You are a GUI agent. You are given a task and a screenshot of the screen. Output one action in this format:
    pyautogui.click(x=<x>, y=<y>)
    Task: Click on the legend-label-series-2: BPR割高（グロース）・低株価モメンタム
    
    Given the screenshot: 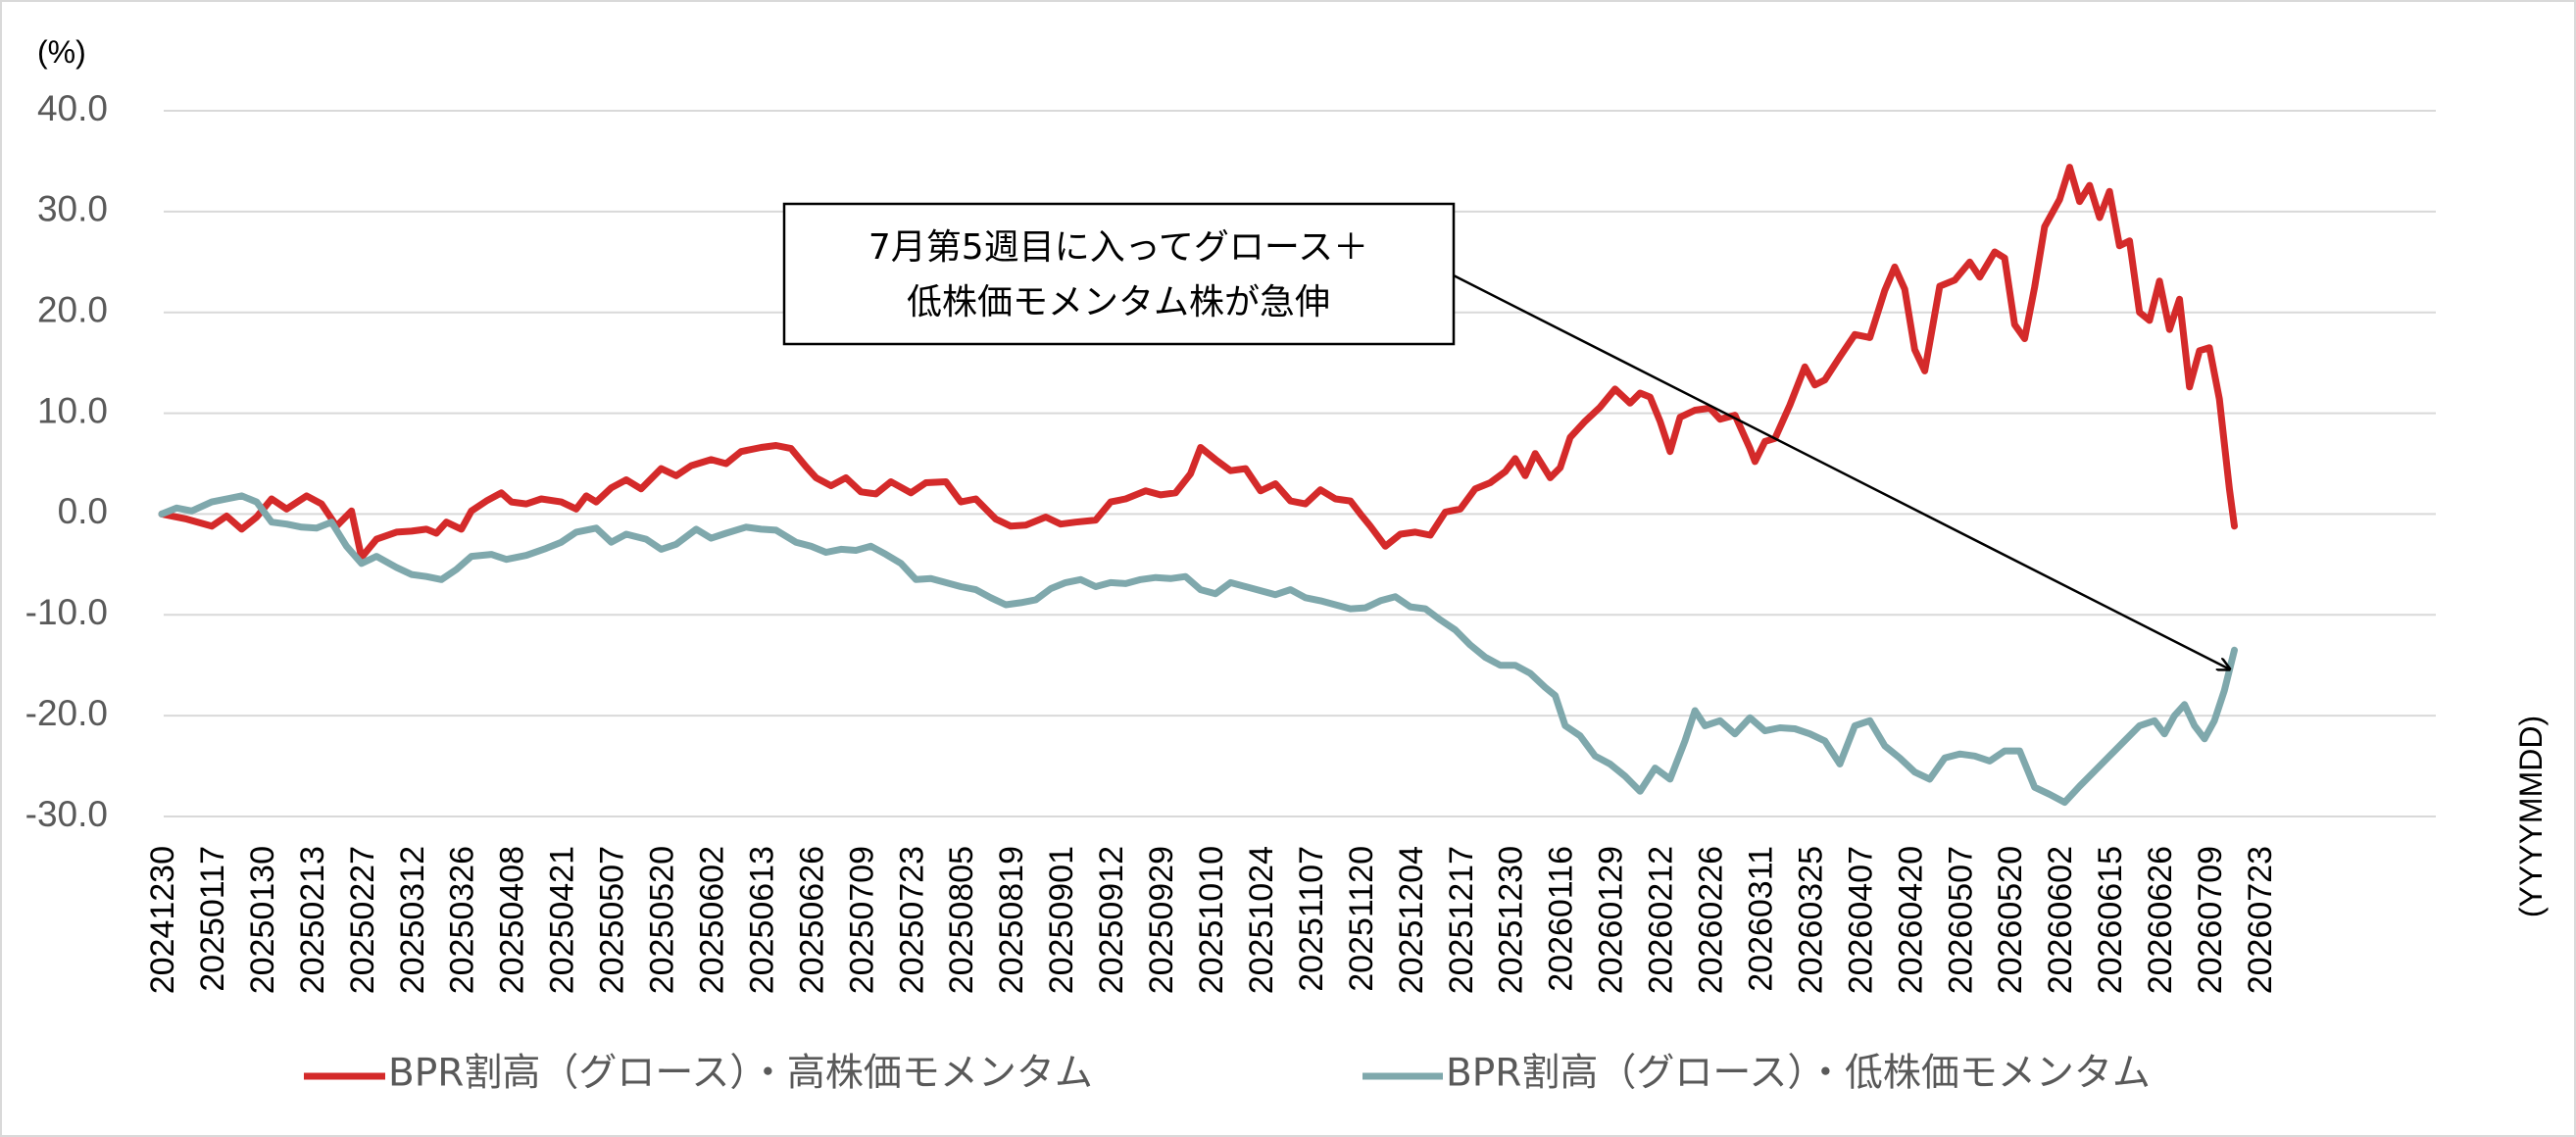 What is the action you would take?
    pyautogui.click(x=1798, y=1074)
    